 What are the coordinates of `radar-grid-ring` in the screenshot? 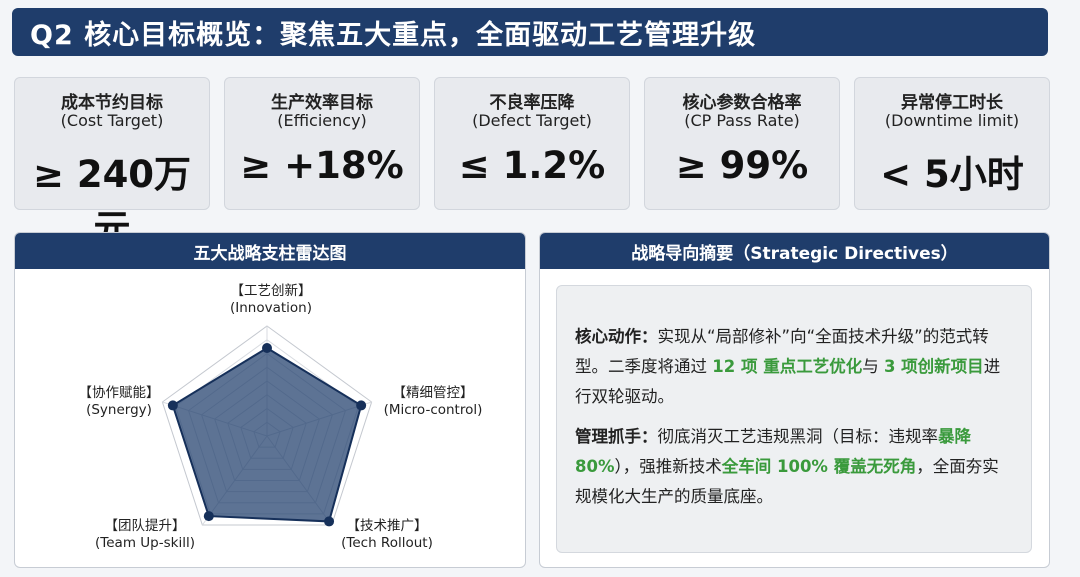 It's located at (267, 425).